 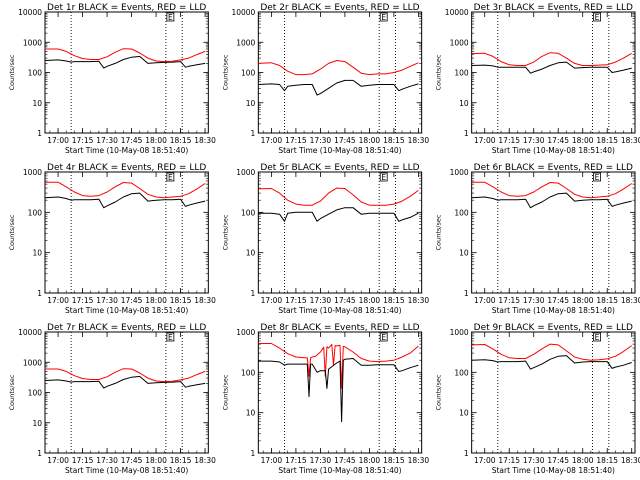 What do you see at coordinates (553, 8) in the screenshot?
I see `panel-title: Det 3r BLACK = Events, RED = LLD` at bounding box center [553, 8].